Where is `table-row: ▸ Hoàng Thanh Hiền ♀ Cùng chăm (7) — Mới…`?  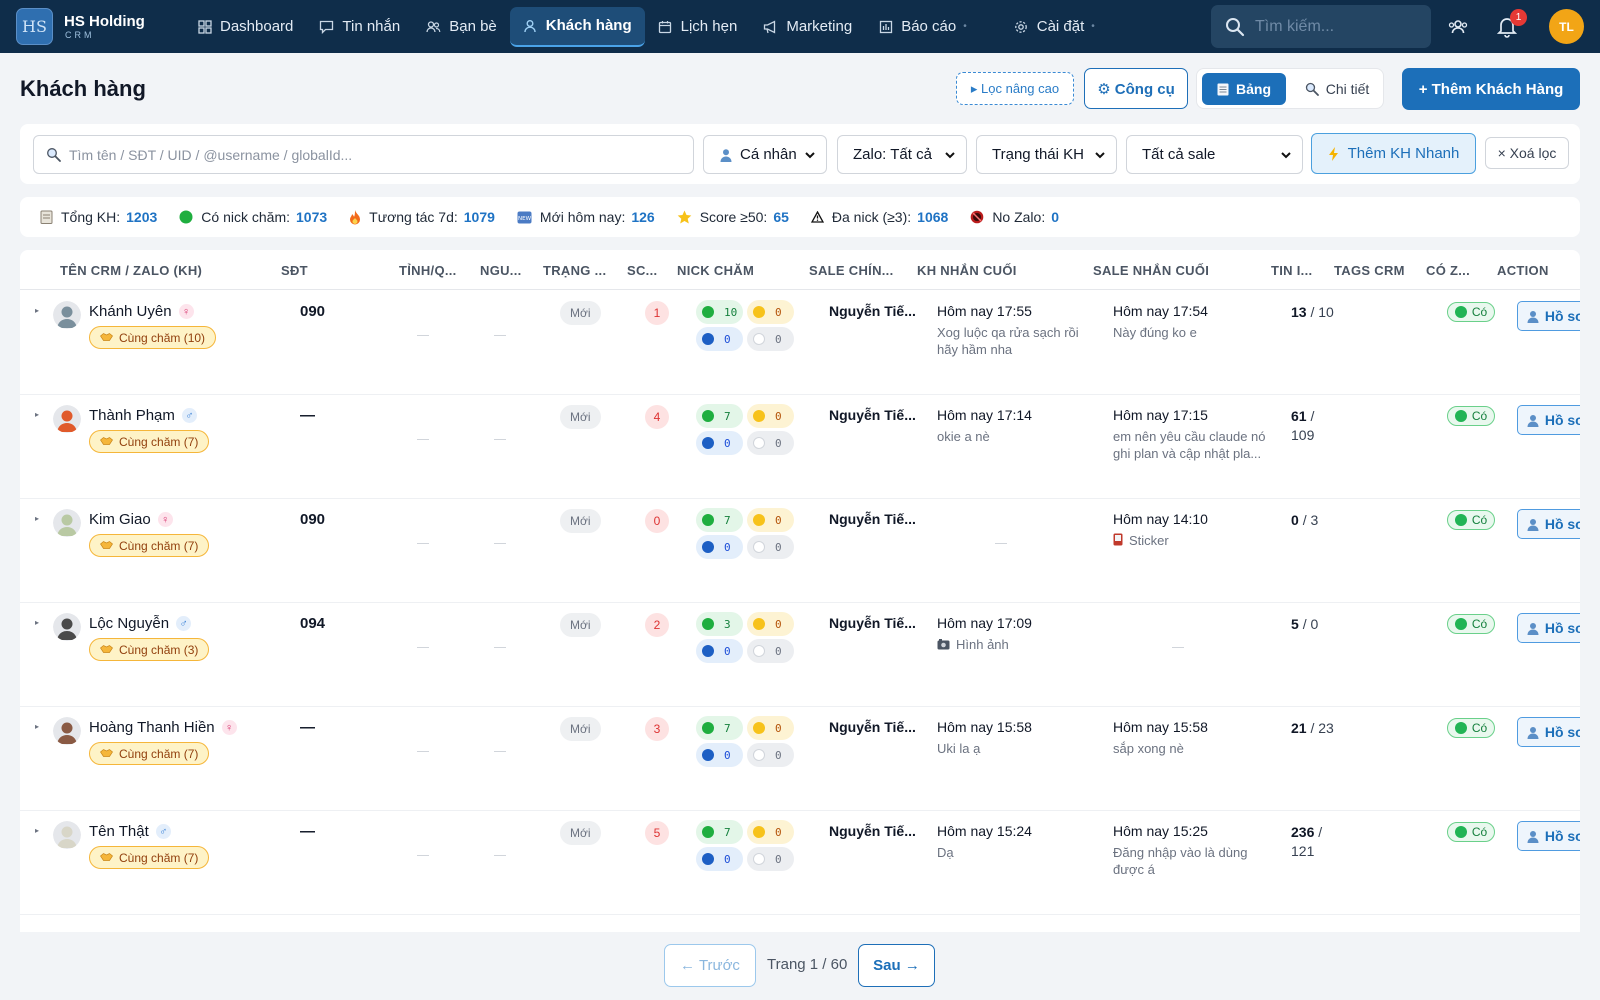
table-row: ▸ Hoàng Thanh Hiền ♀ Cùng chăm (7) — Mới… is located at coordinates (800, 759).